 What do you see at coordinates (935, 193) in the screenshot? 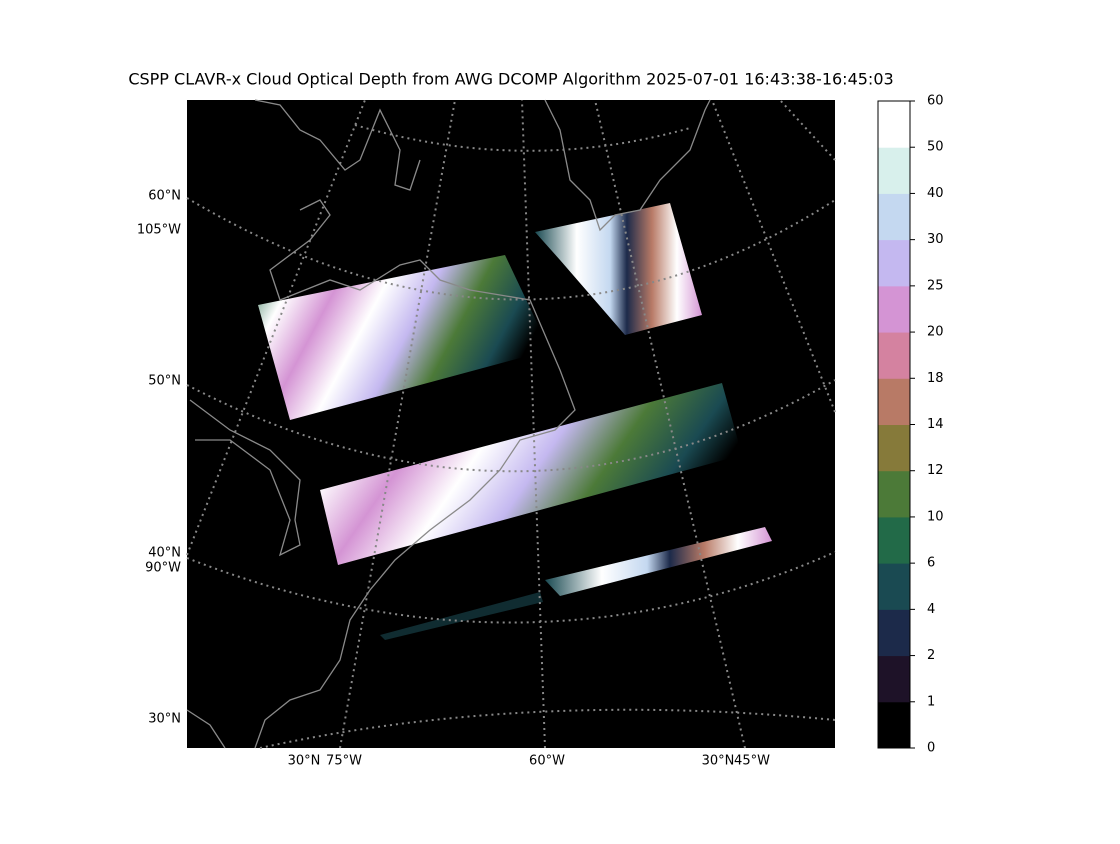
I see `colorbar-tick-label: 40` at bounding box center [935, 193].